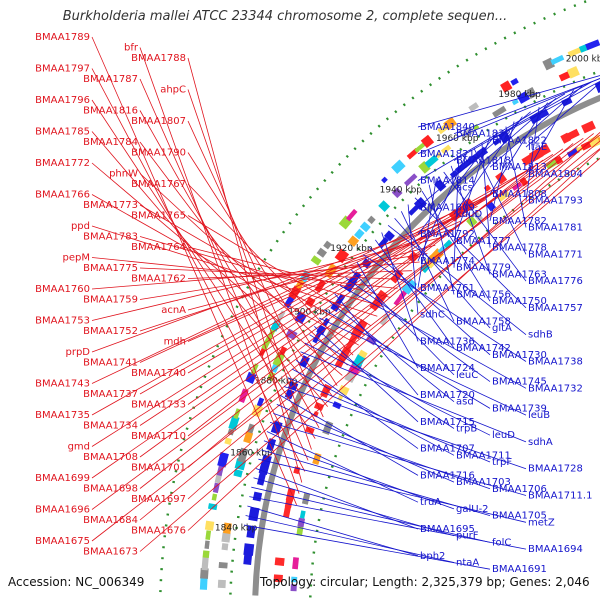 The width and height of the screenshot is (600, 600). I want to click on forward-gene-label: phnW, so click(123, 174).